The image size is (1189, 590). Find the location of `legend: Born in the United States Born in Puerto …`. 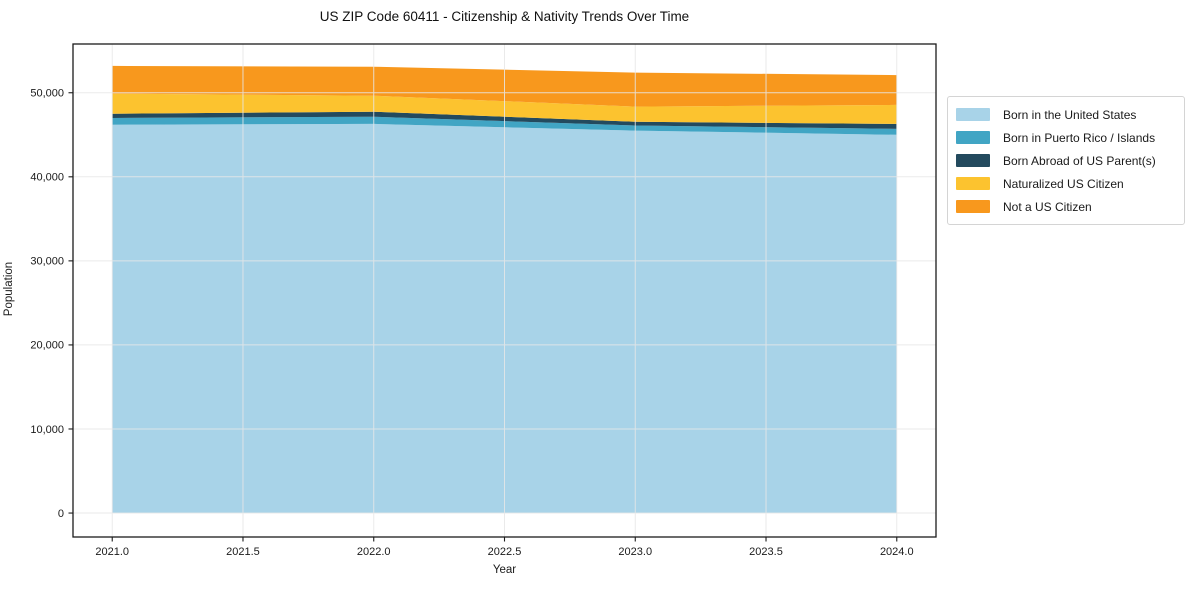

legend: Born in the United States Born in Puerto … is located at coordinates (1066, 160).